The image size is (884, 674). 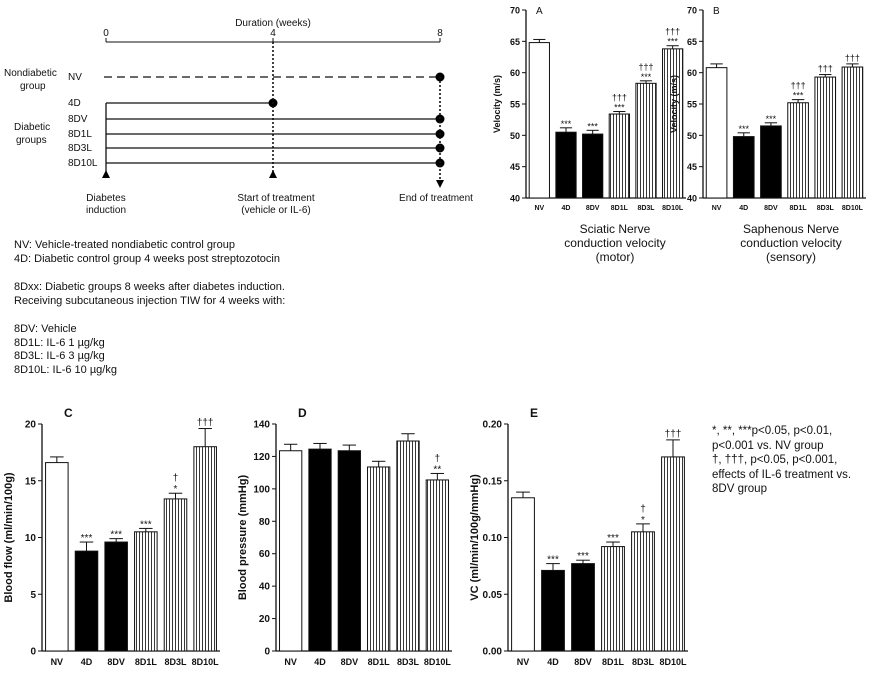 I want to click on legend-line: 8D10L: IL-6 10 µg/kg, so click(x=65, y=369).